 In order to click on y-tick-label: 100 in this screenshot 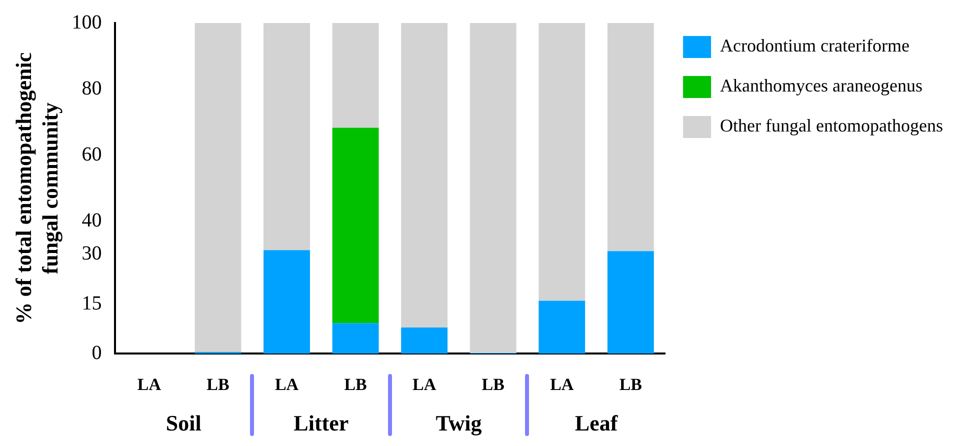, I will do `click(87, 22)`.